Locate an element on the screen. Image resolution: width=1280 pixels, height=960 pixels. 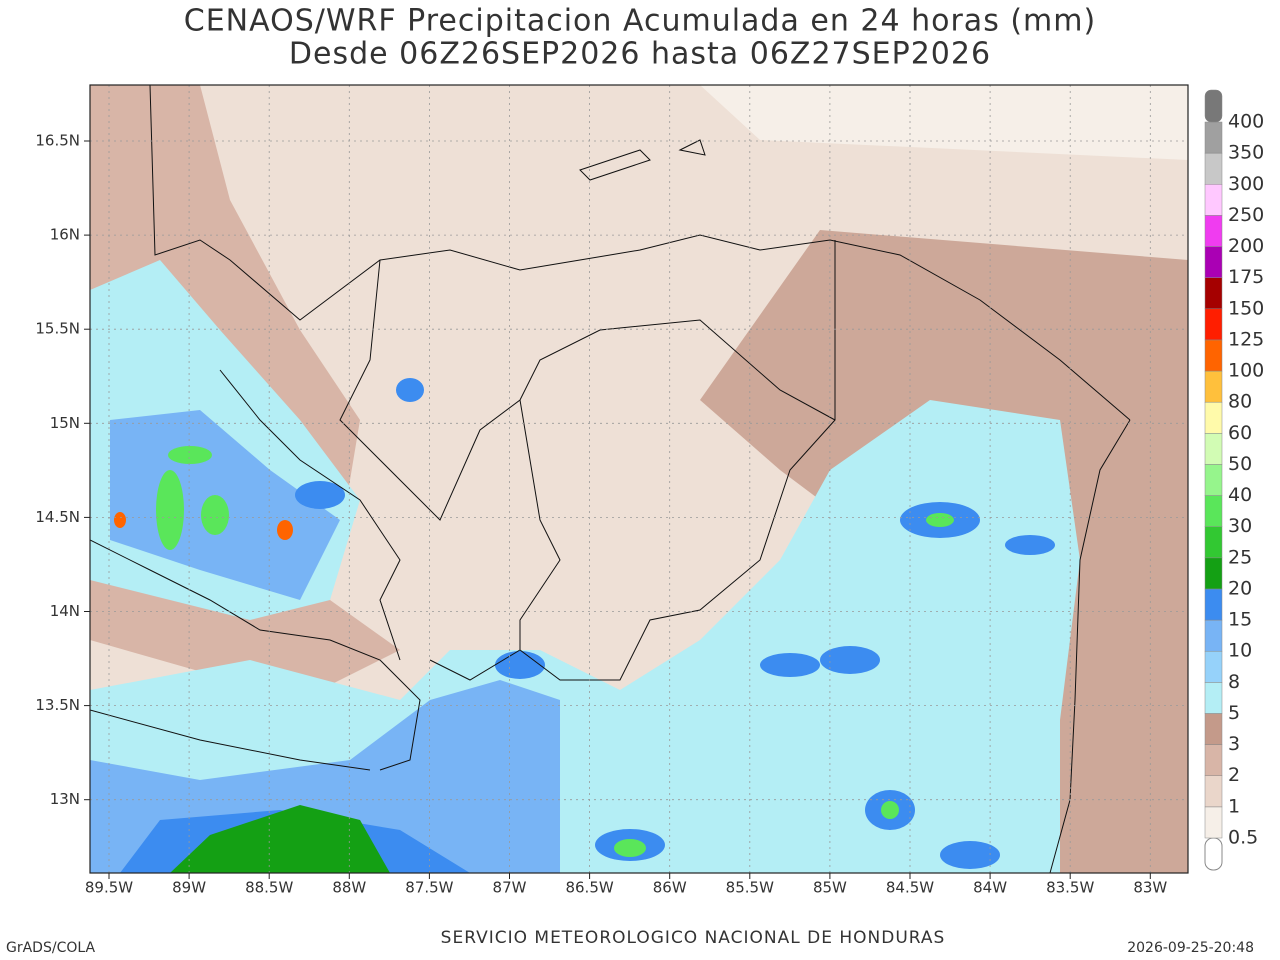
colorbar-label: 125 is located at coordinates (1246, 339).